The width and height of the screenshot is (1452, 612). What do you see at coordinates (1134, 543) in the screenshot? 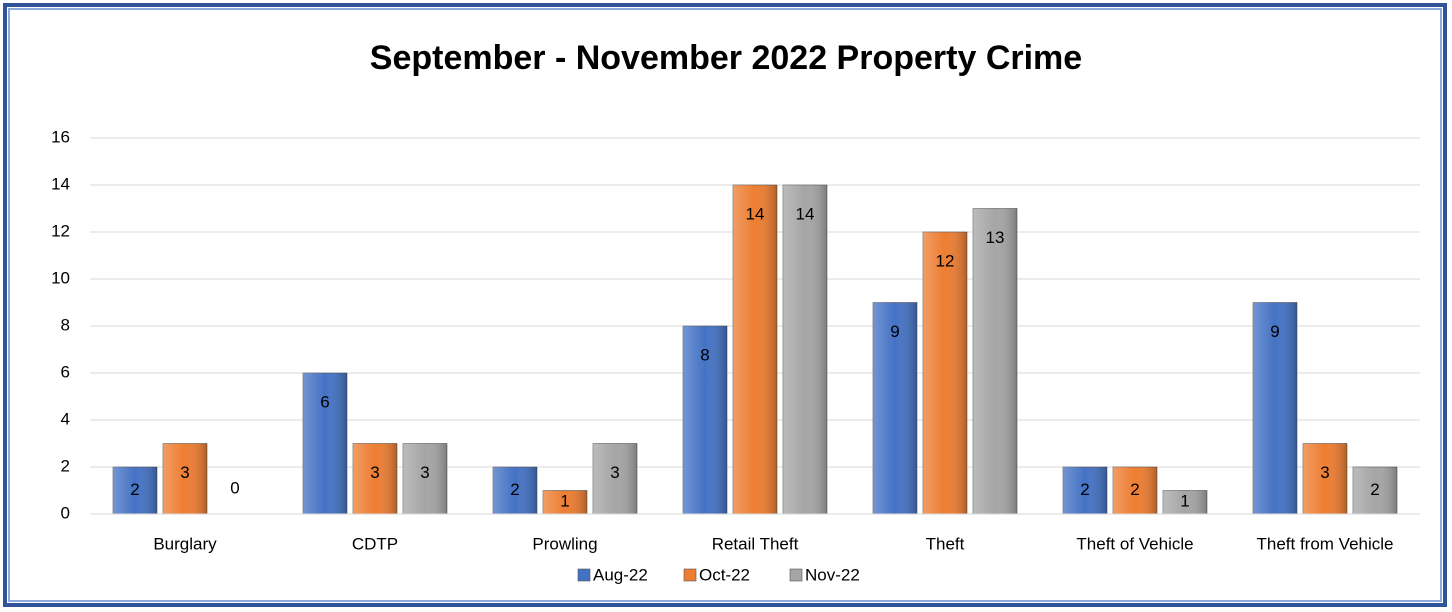
I see `x-tick-label: Theft of Vehicle` at bounding box center [1134, 543].